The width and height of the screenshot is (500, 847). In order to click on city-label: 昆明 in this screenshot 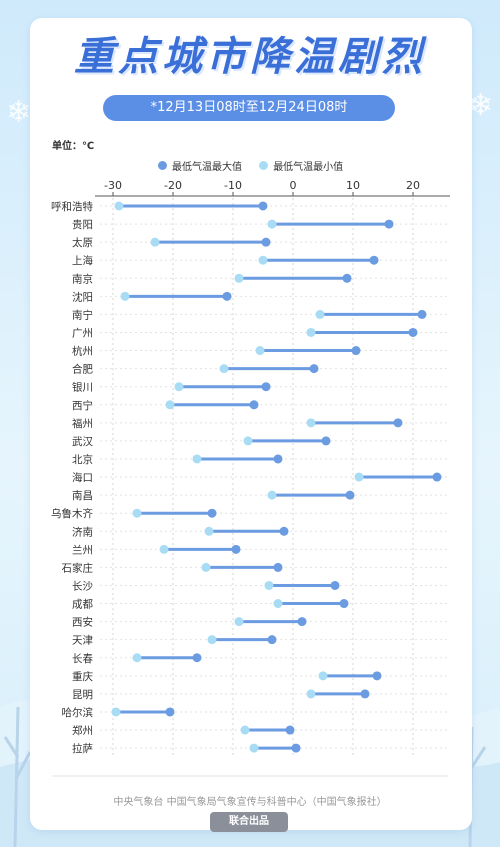, I will do `click(82, 695)`.